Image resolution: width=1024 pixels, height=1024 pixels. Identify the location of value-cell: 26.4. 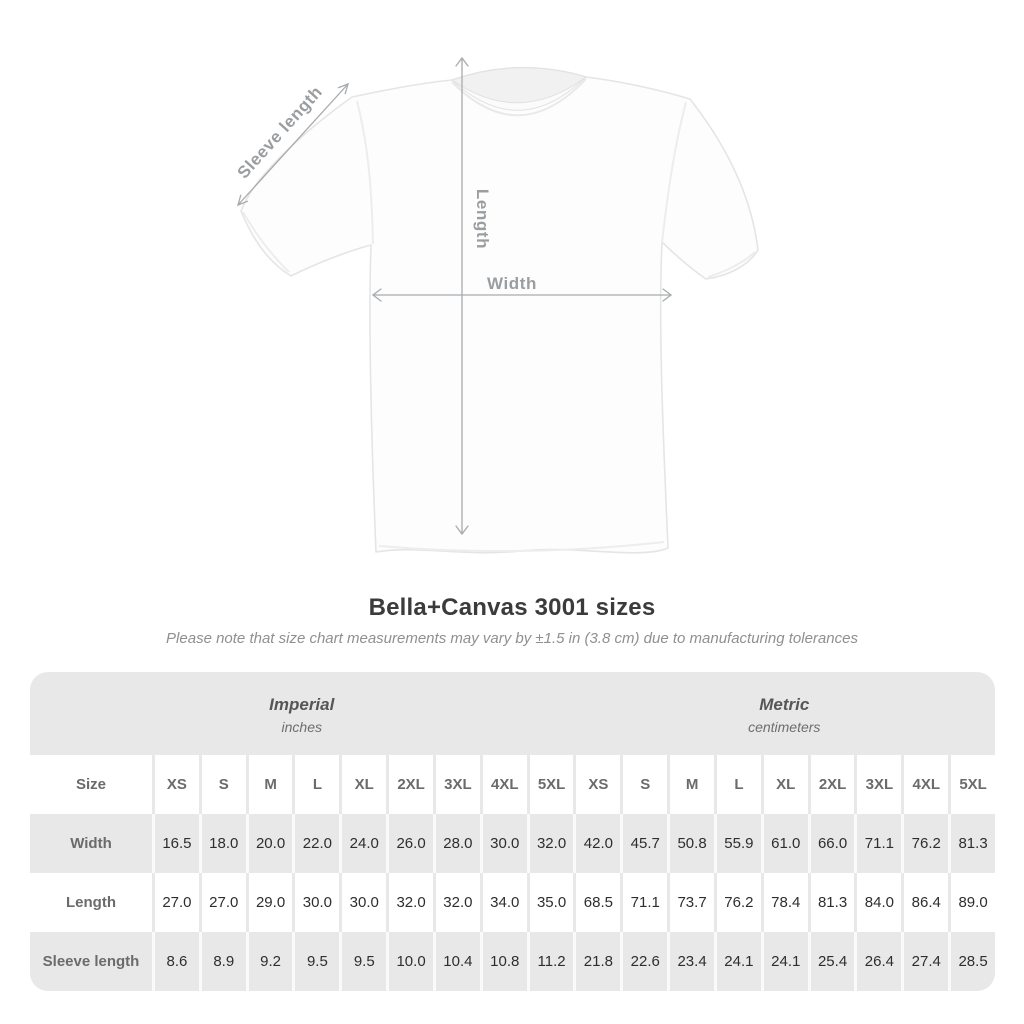
(877, 961).